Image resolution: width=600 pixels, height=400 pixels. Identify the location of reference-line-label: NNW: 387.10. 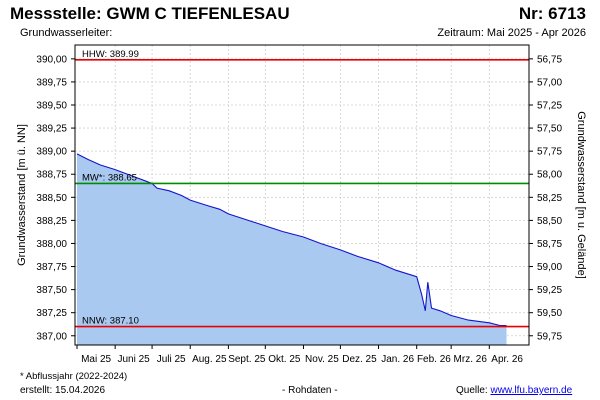
(110, 321).